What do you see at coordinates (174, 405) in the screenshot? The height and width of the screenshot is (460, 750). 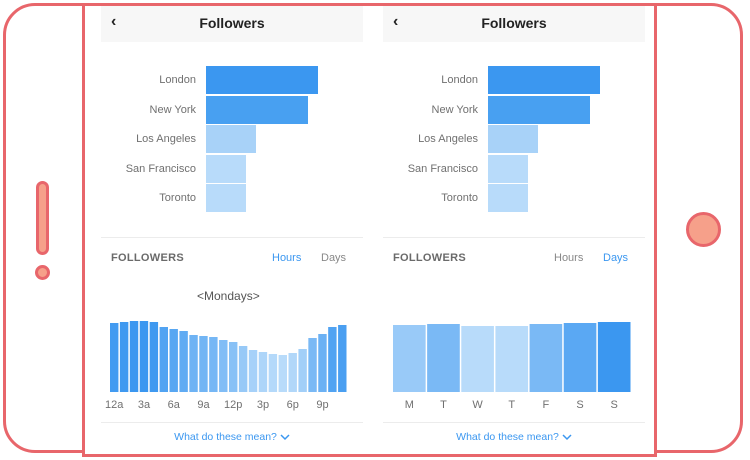 I see `x-tick-label: 6a` at bounding box center [174, 405].